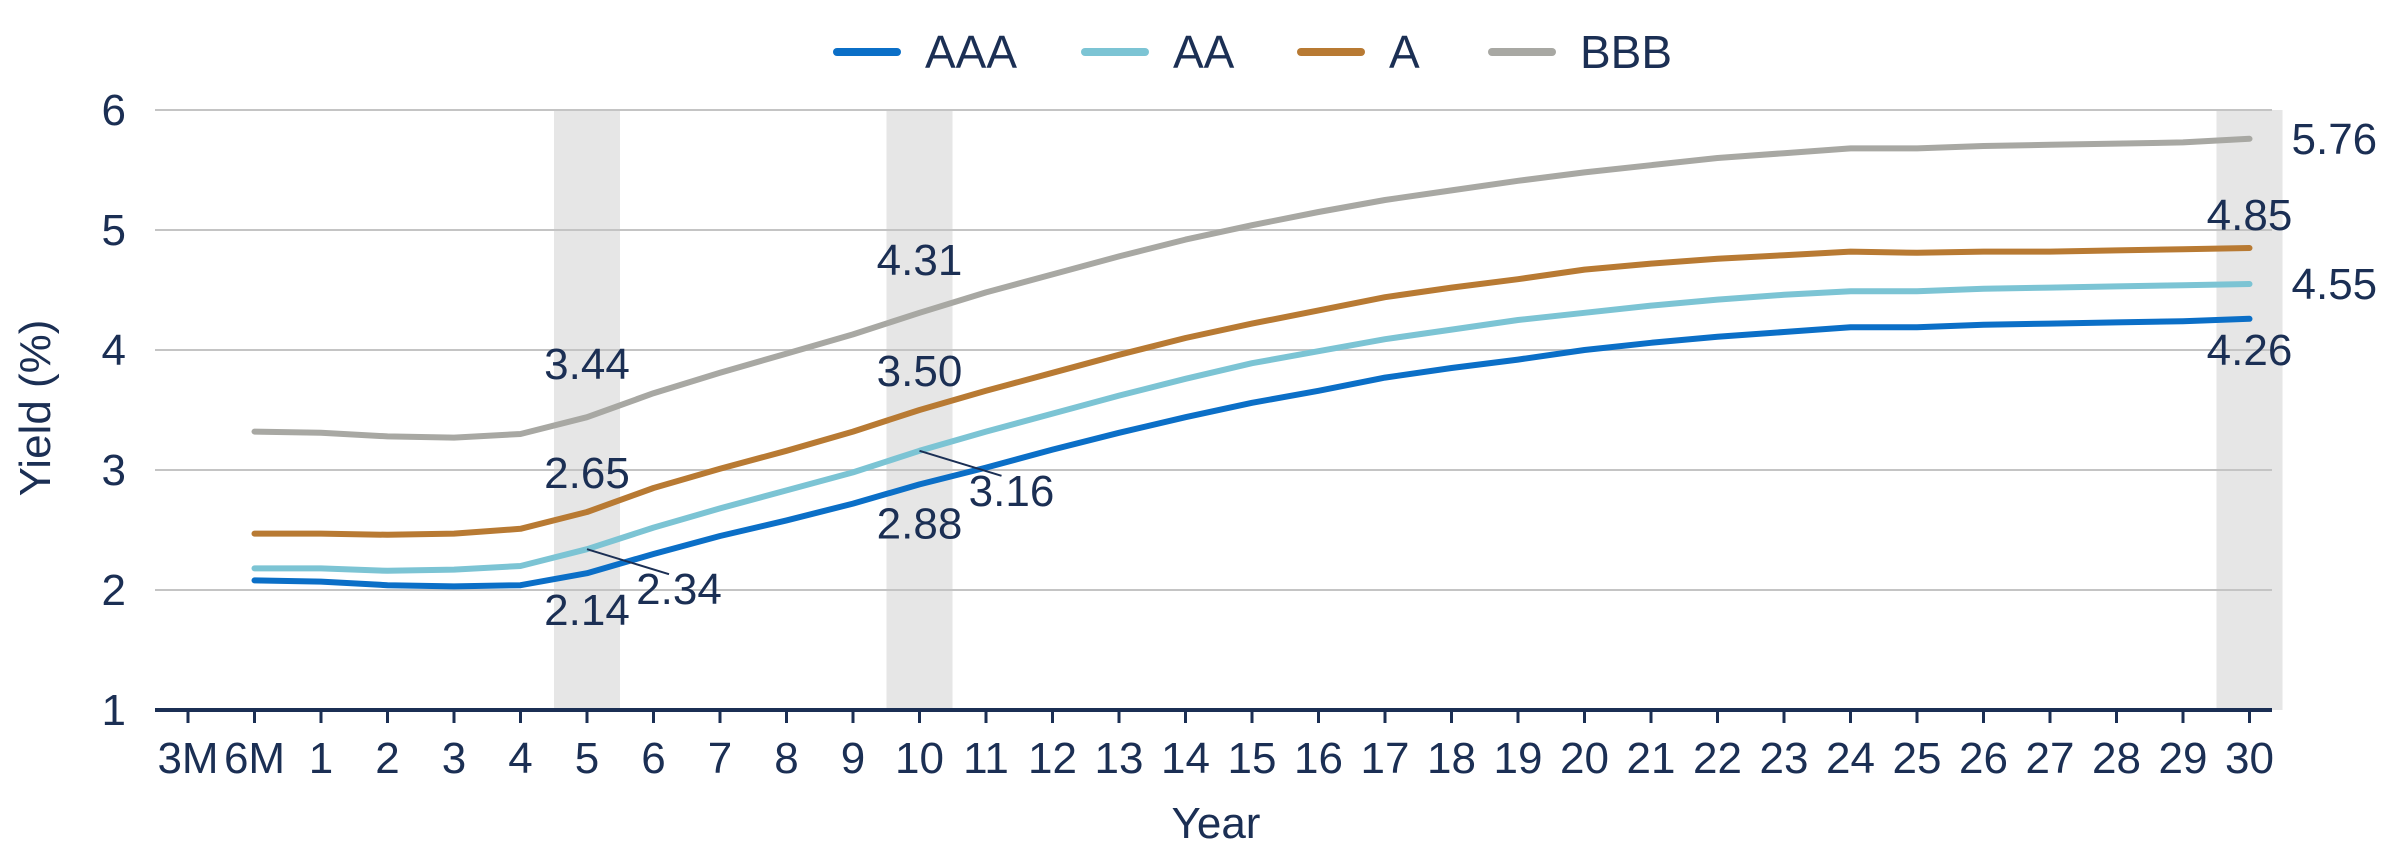  I want to click on x-tick-label: 19, so click(1518, 758).